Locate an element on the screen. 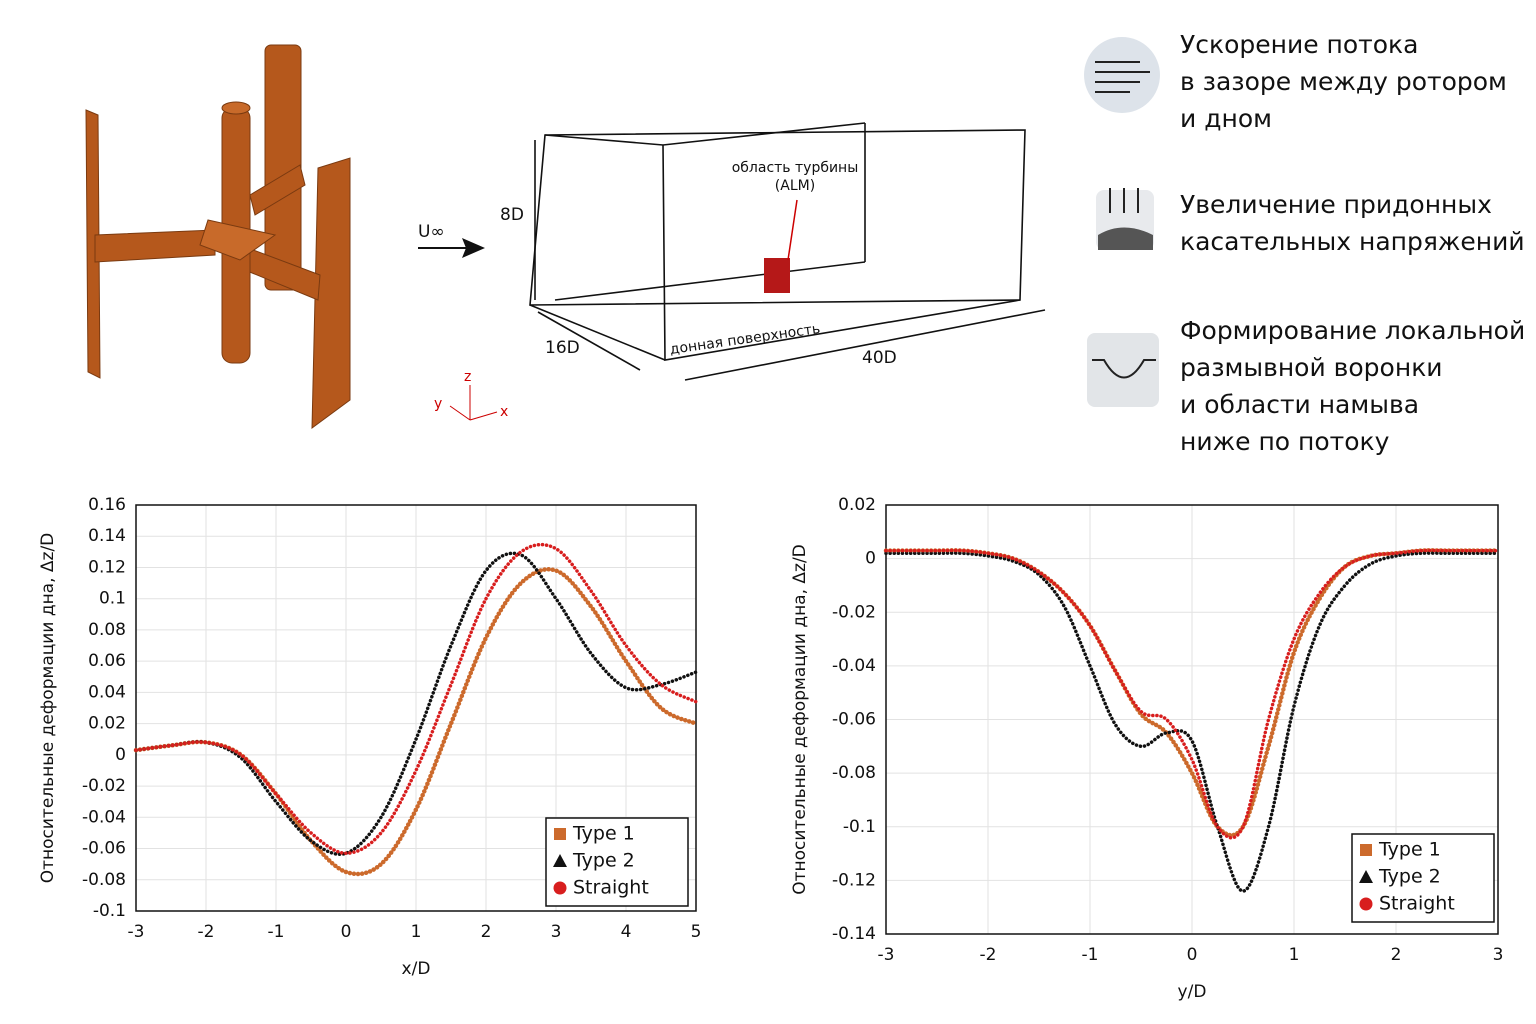  turbine-region is located at coordinates (777, 275).